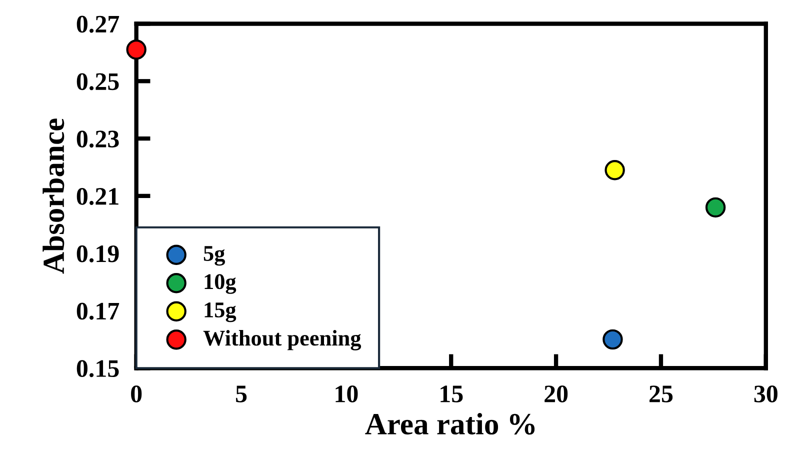 Image resolution: width=802 pixels, height=475 pixels. Describe the element at coordinates (347, 394) in the screenshot. I see `x-tick-label: 10` at that location.